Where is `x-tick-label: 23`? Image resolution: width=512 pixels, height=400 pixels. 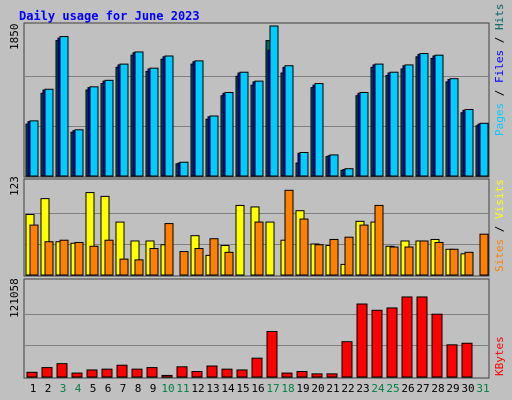
x-tick-label: 23 is located at coordinates (362, 388).